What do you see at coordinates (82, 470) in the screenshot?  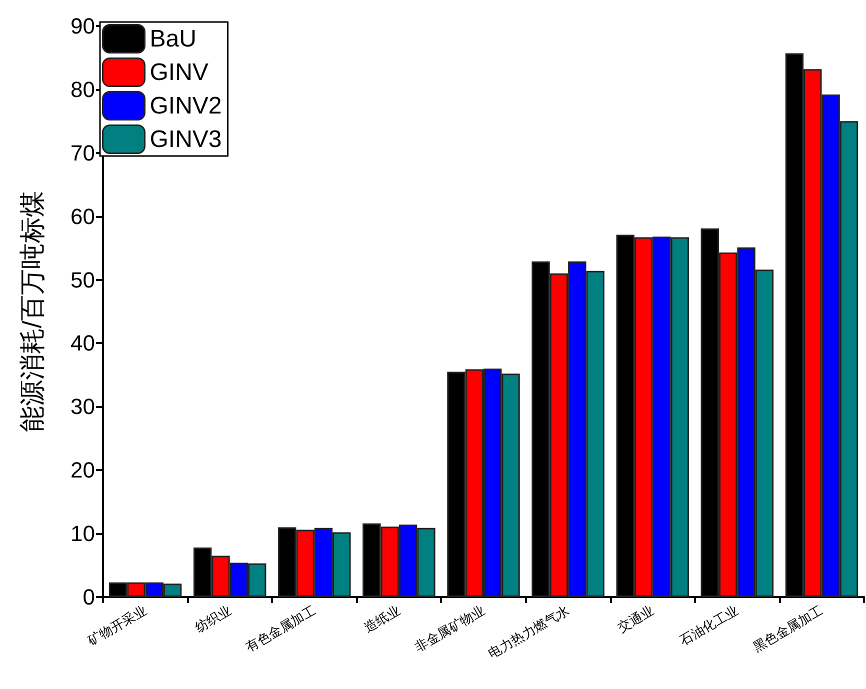 I see `y-tick-label: 20` at bounding box center [82, 470].